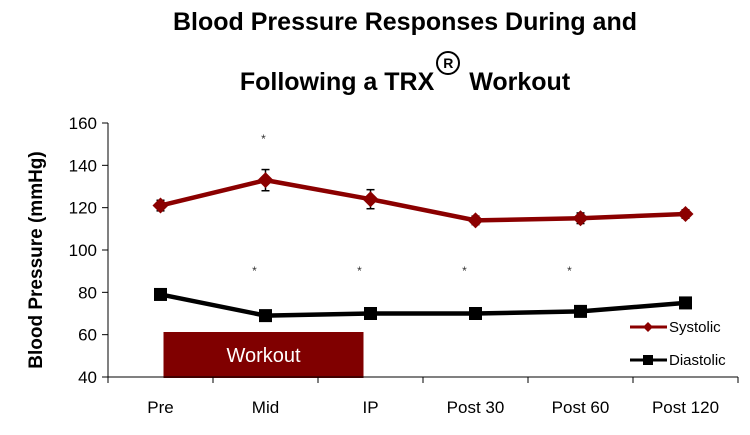 The height and width of the screenshot is (435, 750). I want to click on chart-title-suffix: Workout, so click(520, 82).